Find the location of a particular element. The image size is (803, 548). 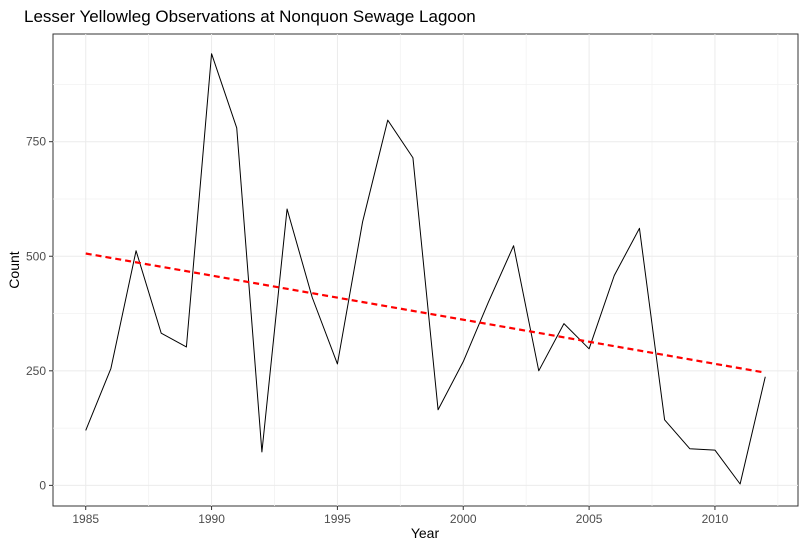

x-tick-label: 1990 is located at coordinates (211, 519).